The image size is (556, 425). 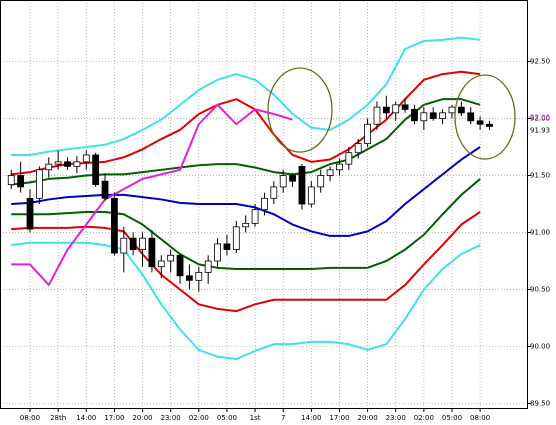 I want to click on y-tick-label: 91.00, so click(x=540, y=232).